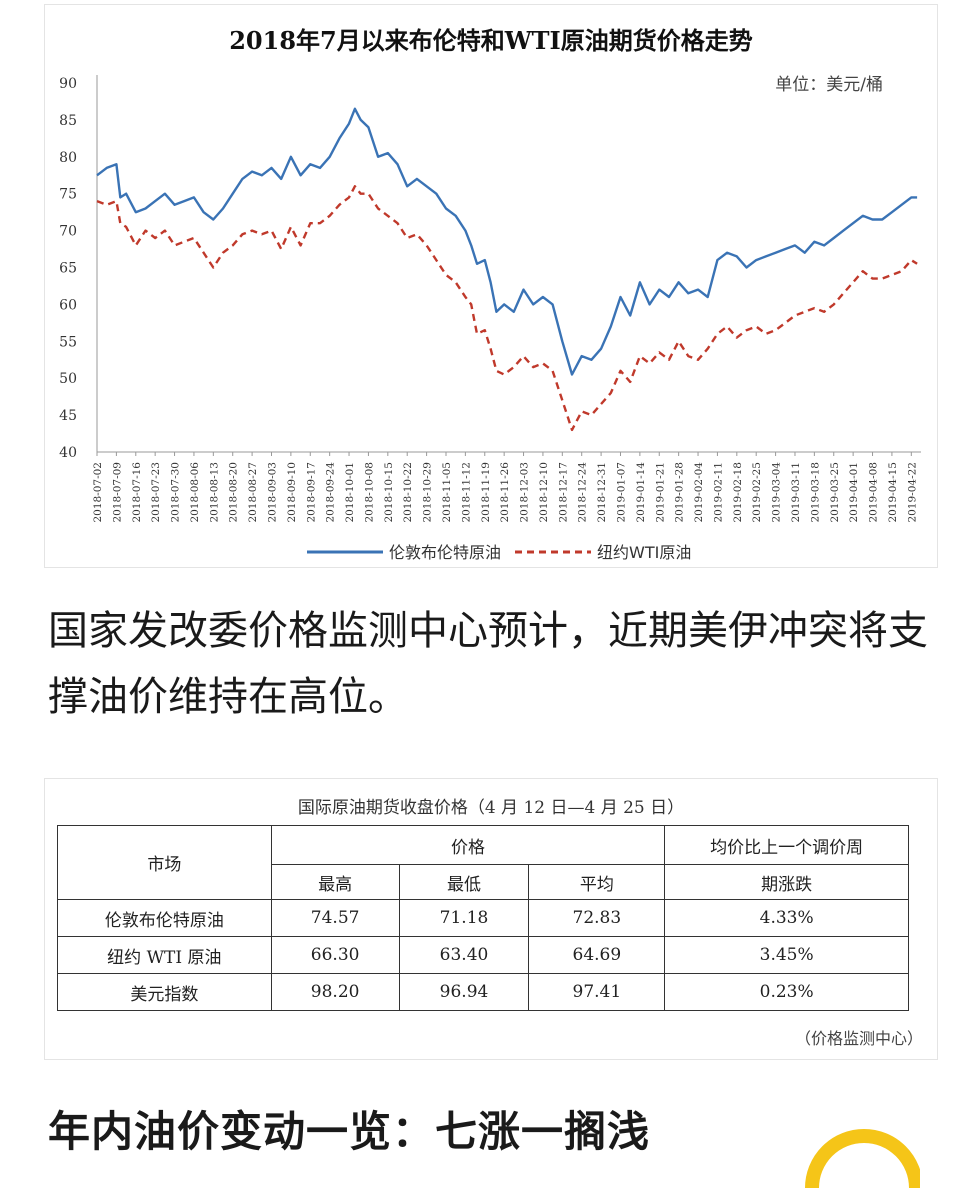  Describe the element at coordinates (796, 492) in the screenshot. I see `x-tick-label: 2019-03-11` at that location.